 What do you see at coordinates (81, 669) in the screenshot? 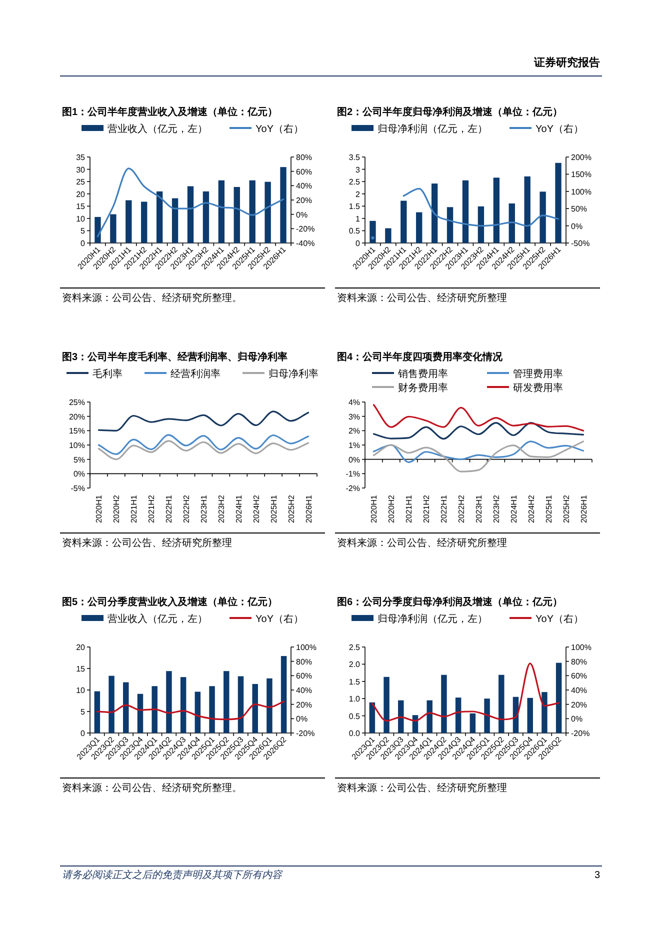
I see `y-tick-label: 15` at bounding box center [81, 669].